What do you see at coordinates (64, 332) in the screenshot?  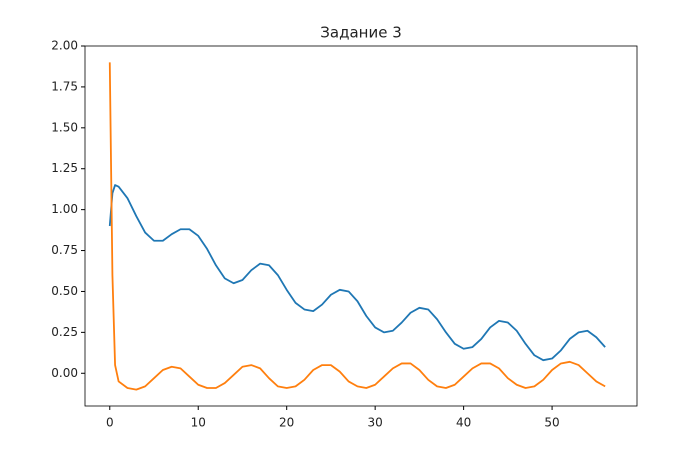 I see `y-tick-label: 0.25` at bounding box center [64, 332].